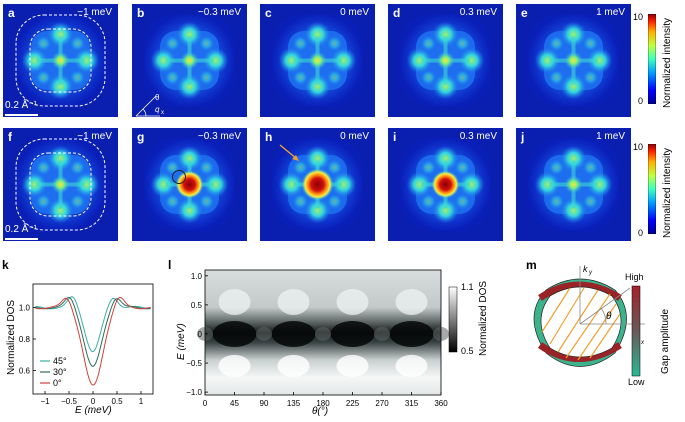  What do you see at coordinates (197, 276) in the screenshot?
I see `l-ytick-label: 1.0` at bounding box center [197, 276].